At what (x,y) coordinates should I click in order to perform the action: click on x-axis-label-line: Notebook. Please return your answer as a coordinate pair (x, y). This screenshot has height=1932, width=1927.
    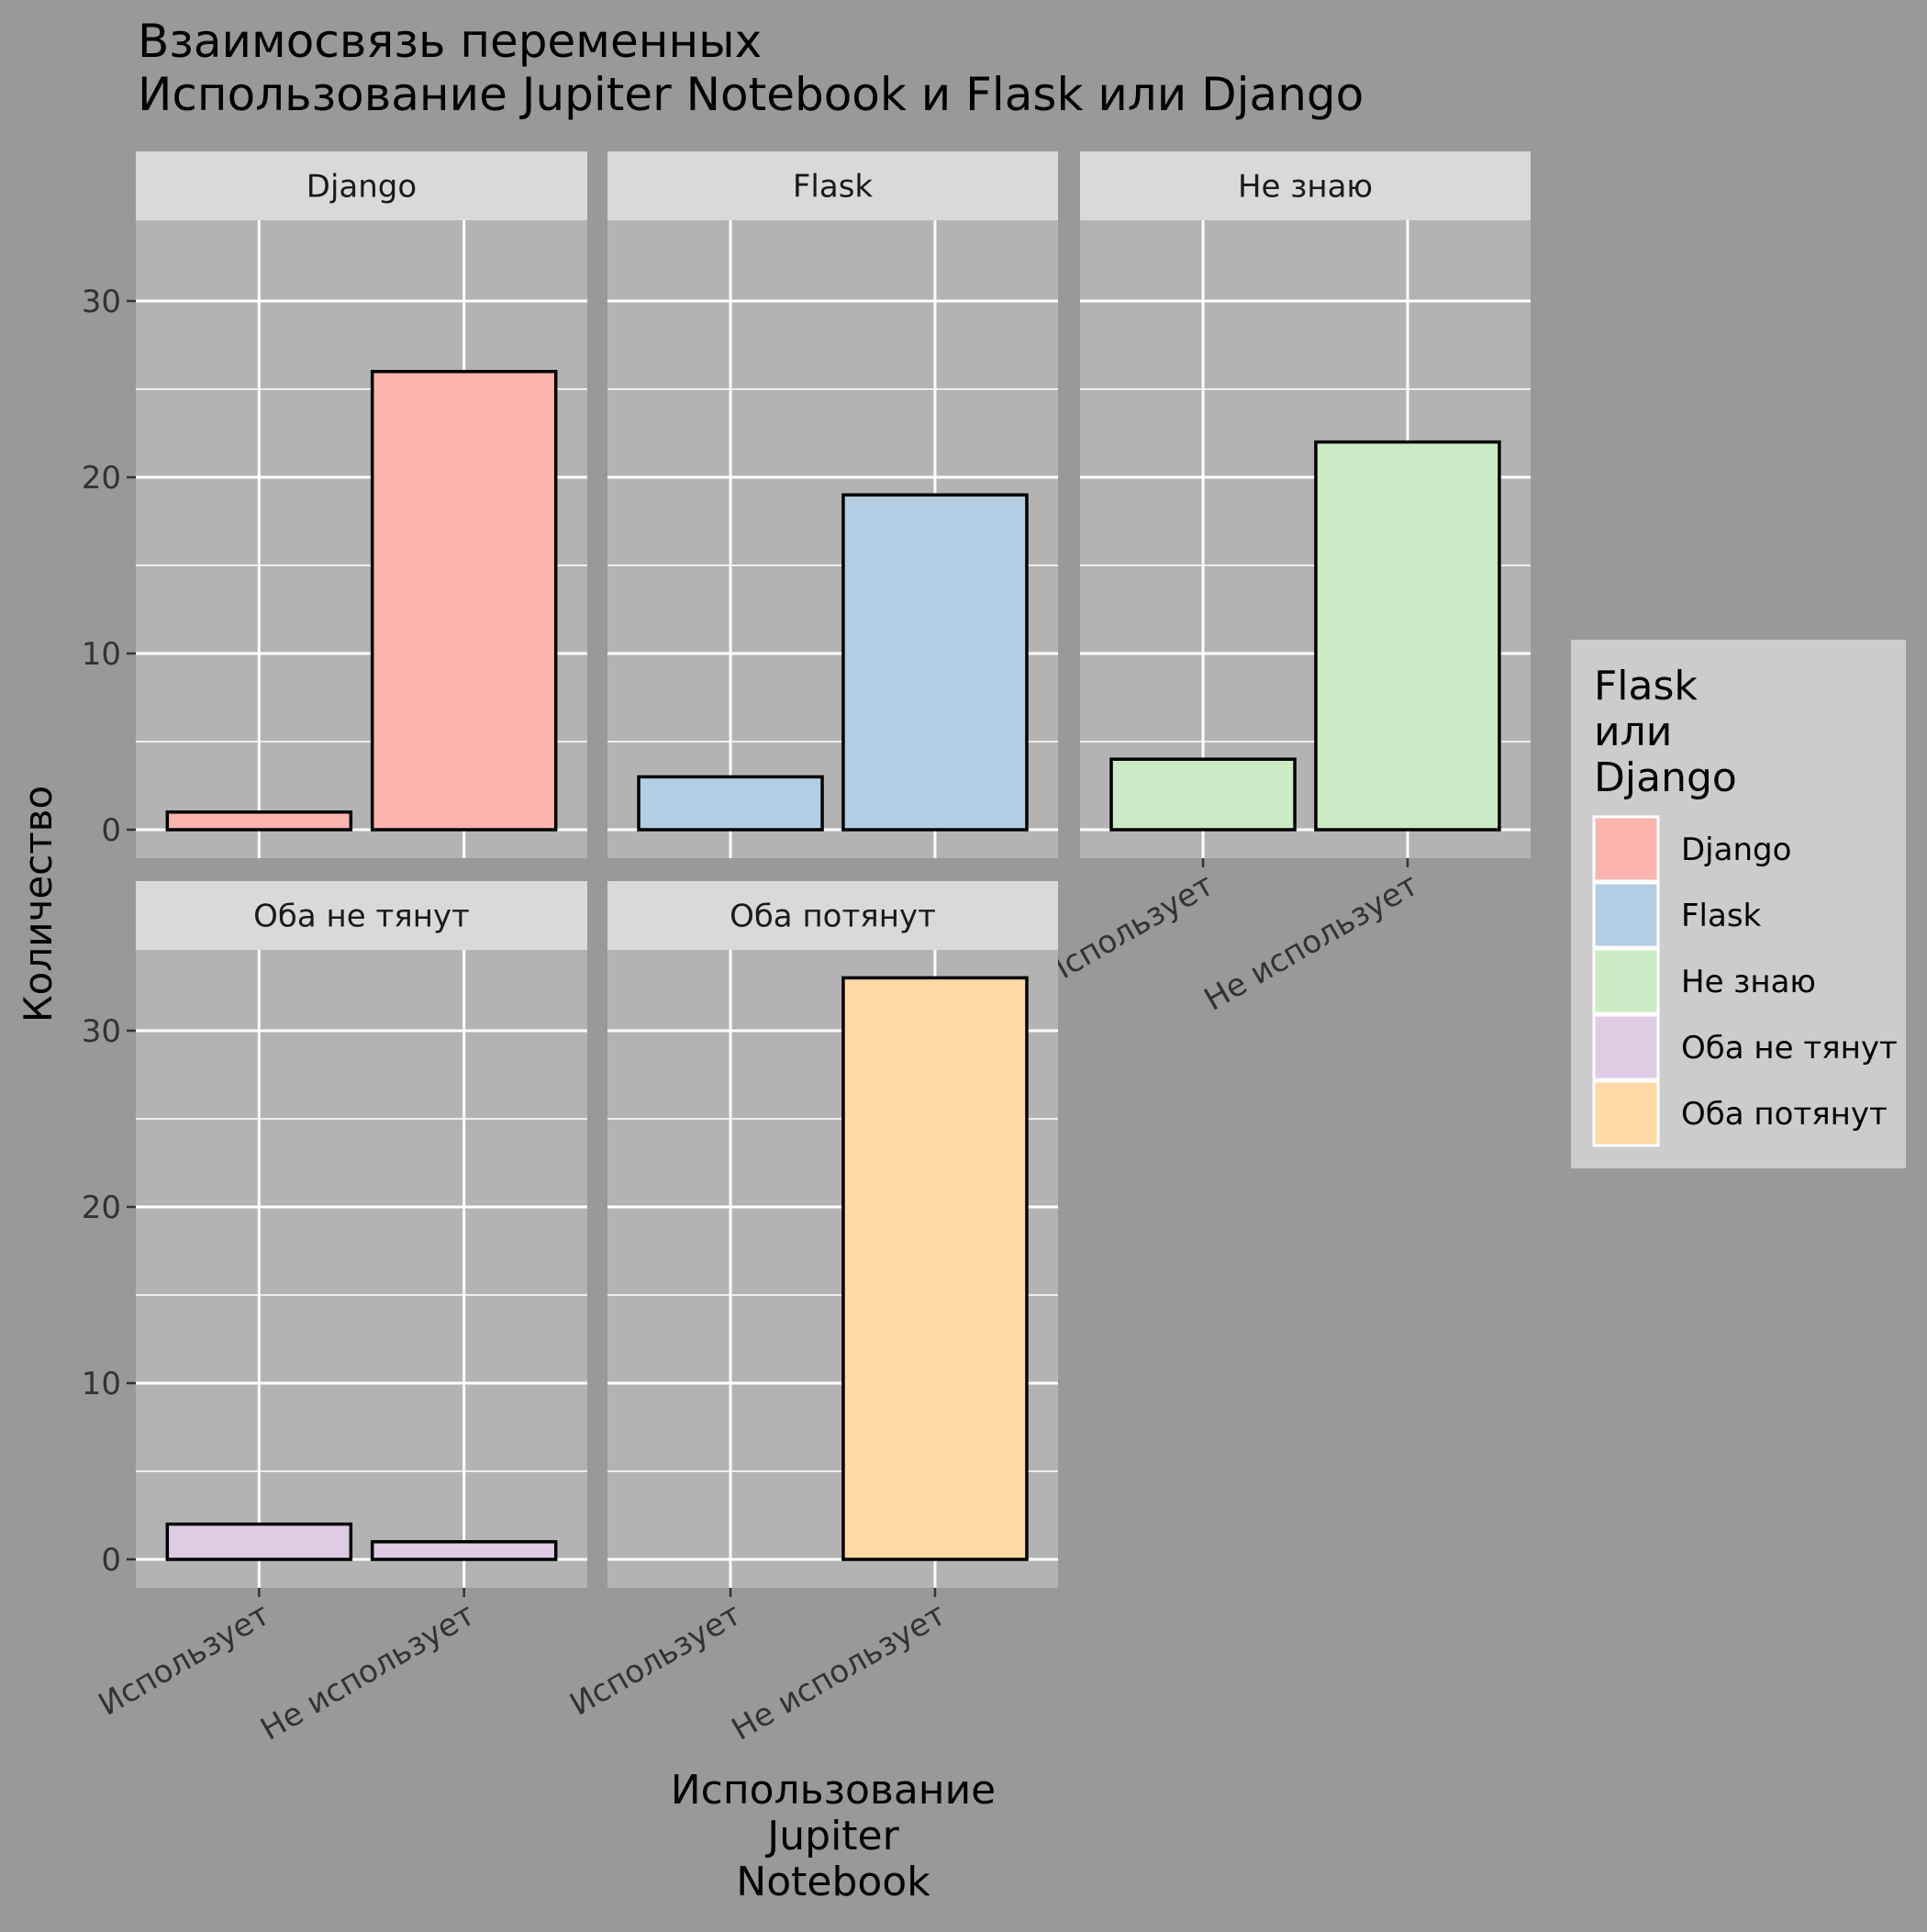
    Looking at the image, I should click on (833, 1882).